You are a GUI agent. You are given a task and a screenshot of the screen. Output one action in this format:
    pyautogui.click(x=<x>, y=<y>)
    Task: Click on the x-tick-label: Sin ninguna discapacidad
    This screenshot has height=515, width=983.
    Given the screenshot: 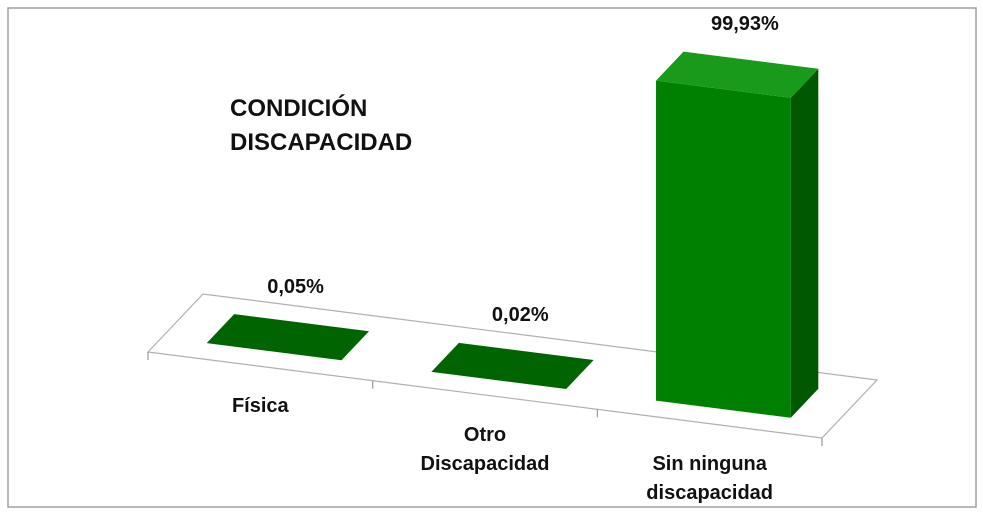 What is the action you would take?
    pyautogui.click(x=710, y=478)
    